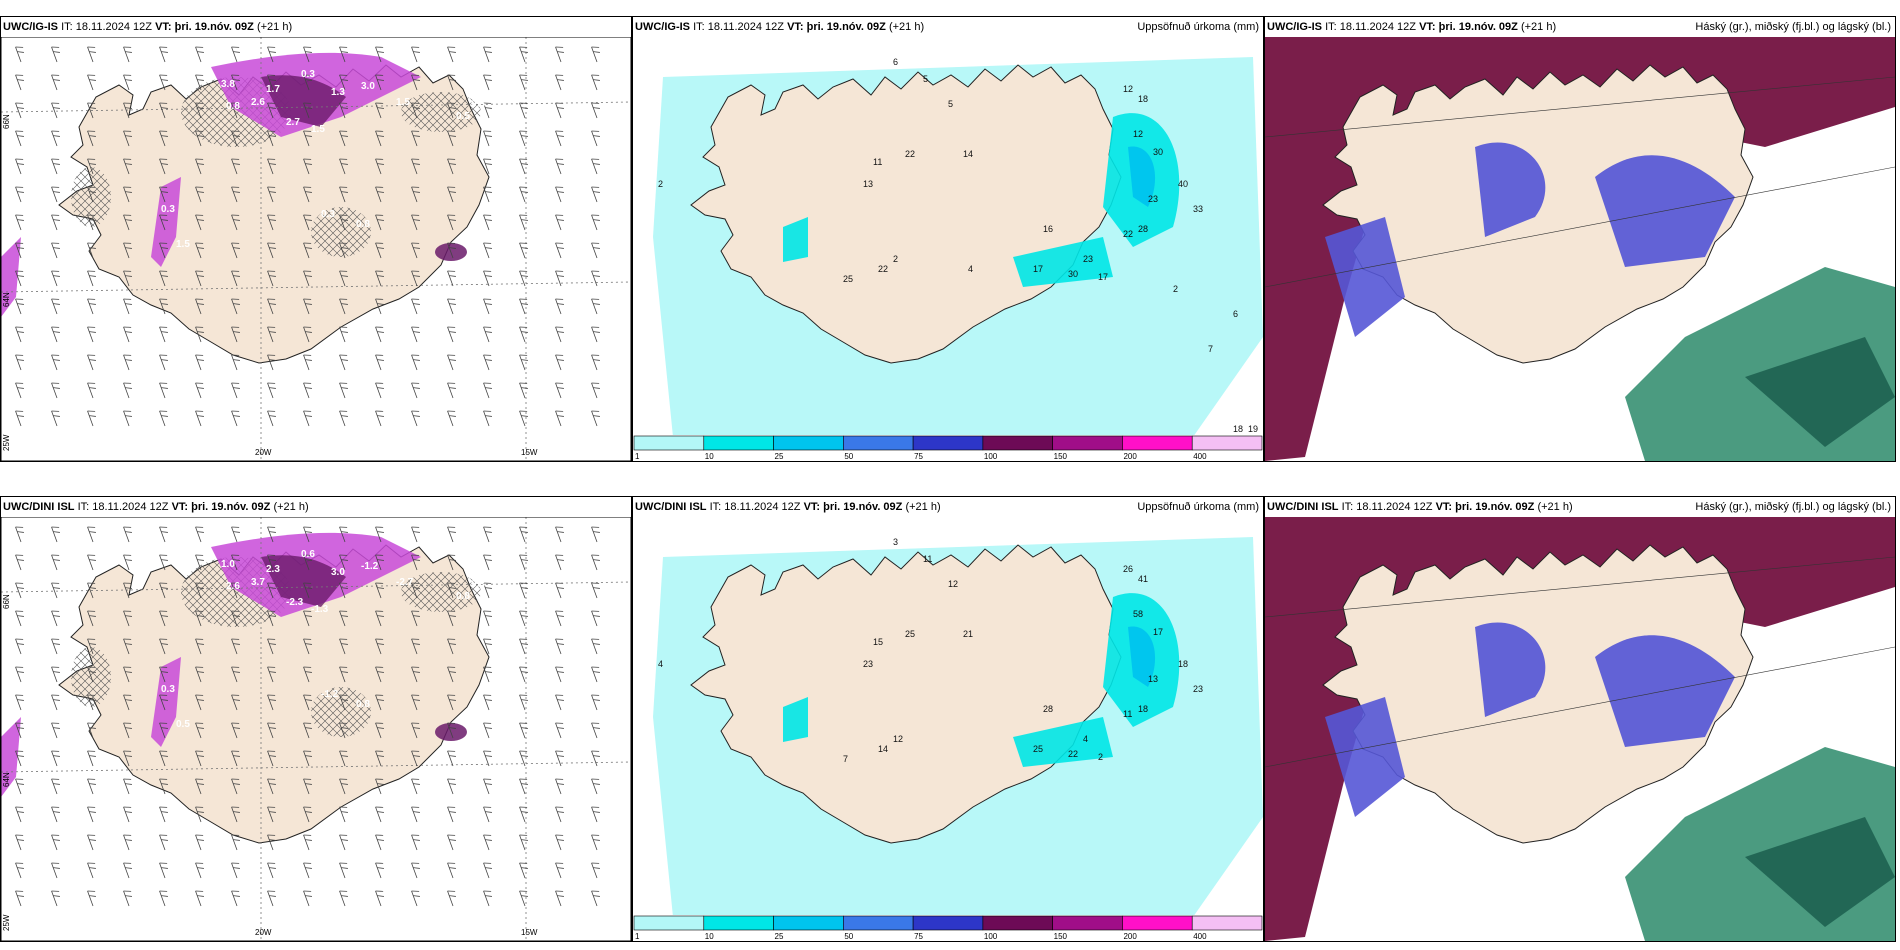  What do you see at coordinates (39, 507) in the screenshot?
I see `model-name: UWC/DINI ISL` at bounding box center [39, 507].